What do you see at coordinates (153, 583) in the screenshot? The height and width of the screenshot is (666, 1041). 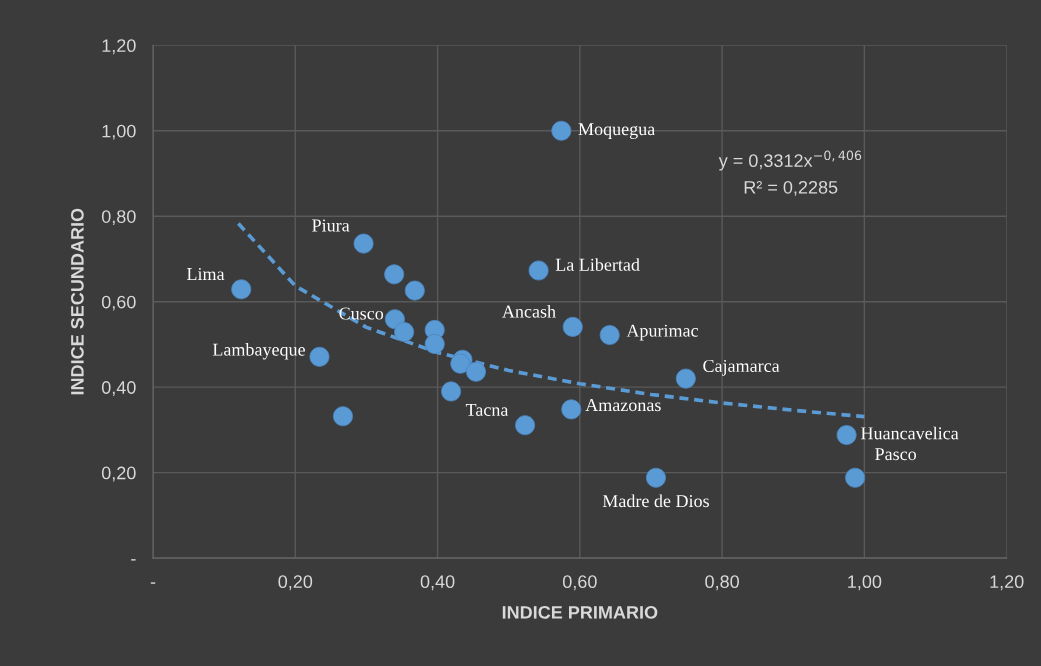 I see `x-tick-label: -` at bounding box center [153, 583].